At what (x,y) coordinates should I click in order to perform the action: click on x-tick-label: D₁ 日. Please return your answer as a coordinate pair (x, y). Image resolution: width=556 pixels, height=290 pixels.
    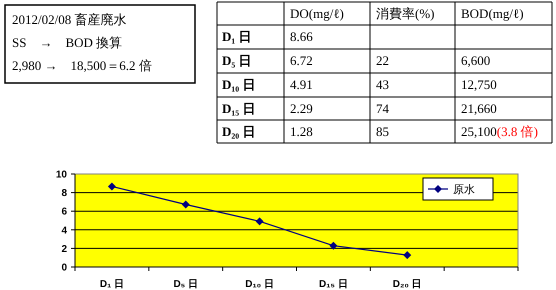
    Looking at the image, I should click on (112, 284).